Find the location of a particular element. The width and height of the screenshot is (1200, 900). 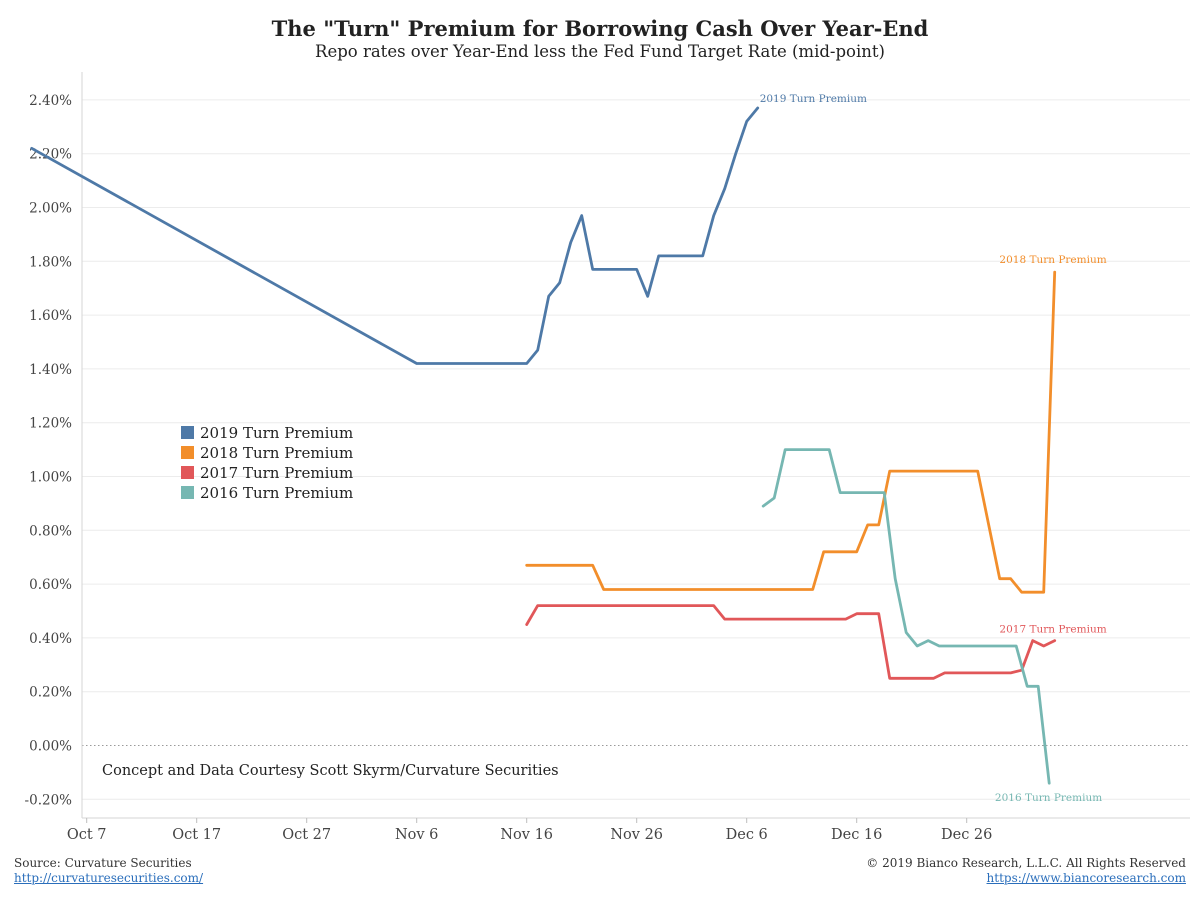

x-tick-label: Oct 27 is located at coordinates (306, 835).